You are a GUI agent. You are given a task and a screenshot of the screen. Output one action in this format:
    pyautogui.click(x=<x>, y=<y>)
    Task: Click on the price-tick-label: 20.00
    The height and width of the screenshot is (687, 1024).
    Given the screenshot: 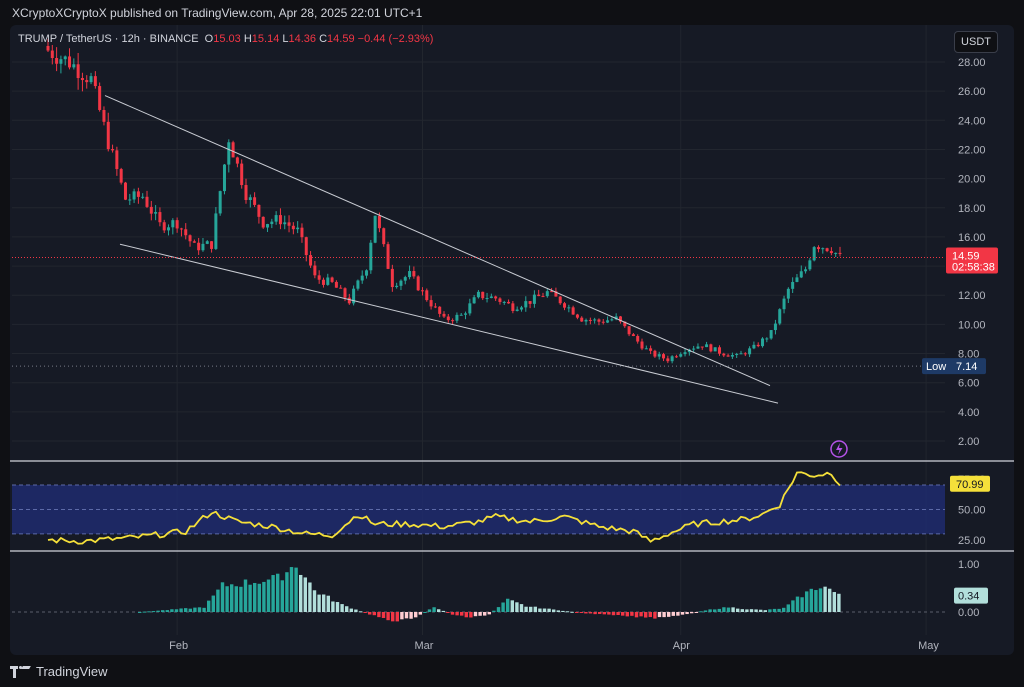 What is the action you would take?
    pyautogui.click(x=972, y=180)
    